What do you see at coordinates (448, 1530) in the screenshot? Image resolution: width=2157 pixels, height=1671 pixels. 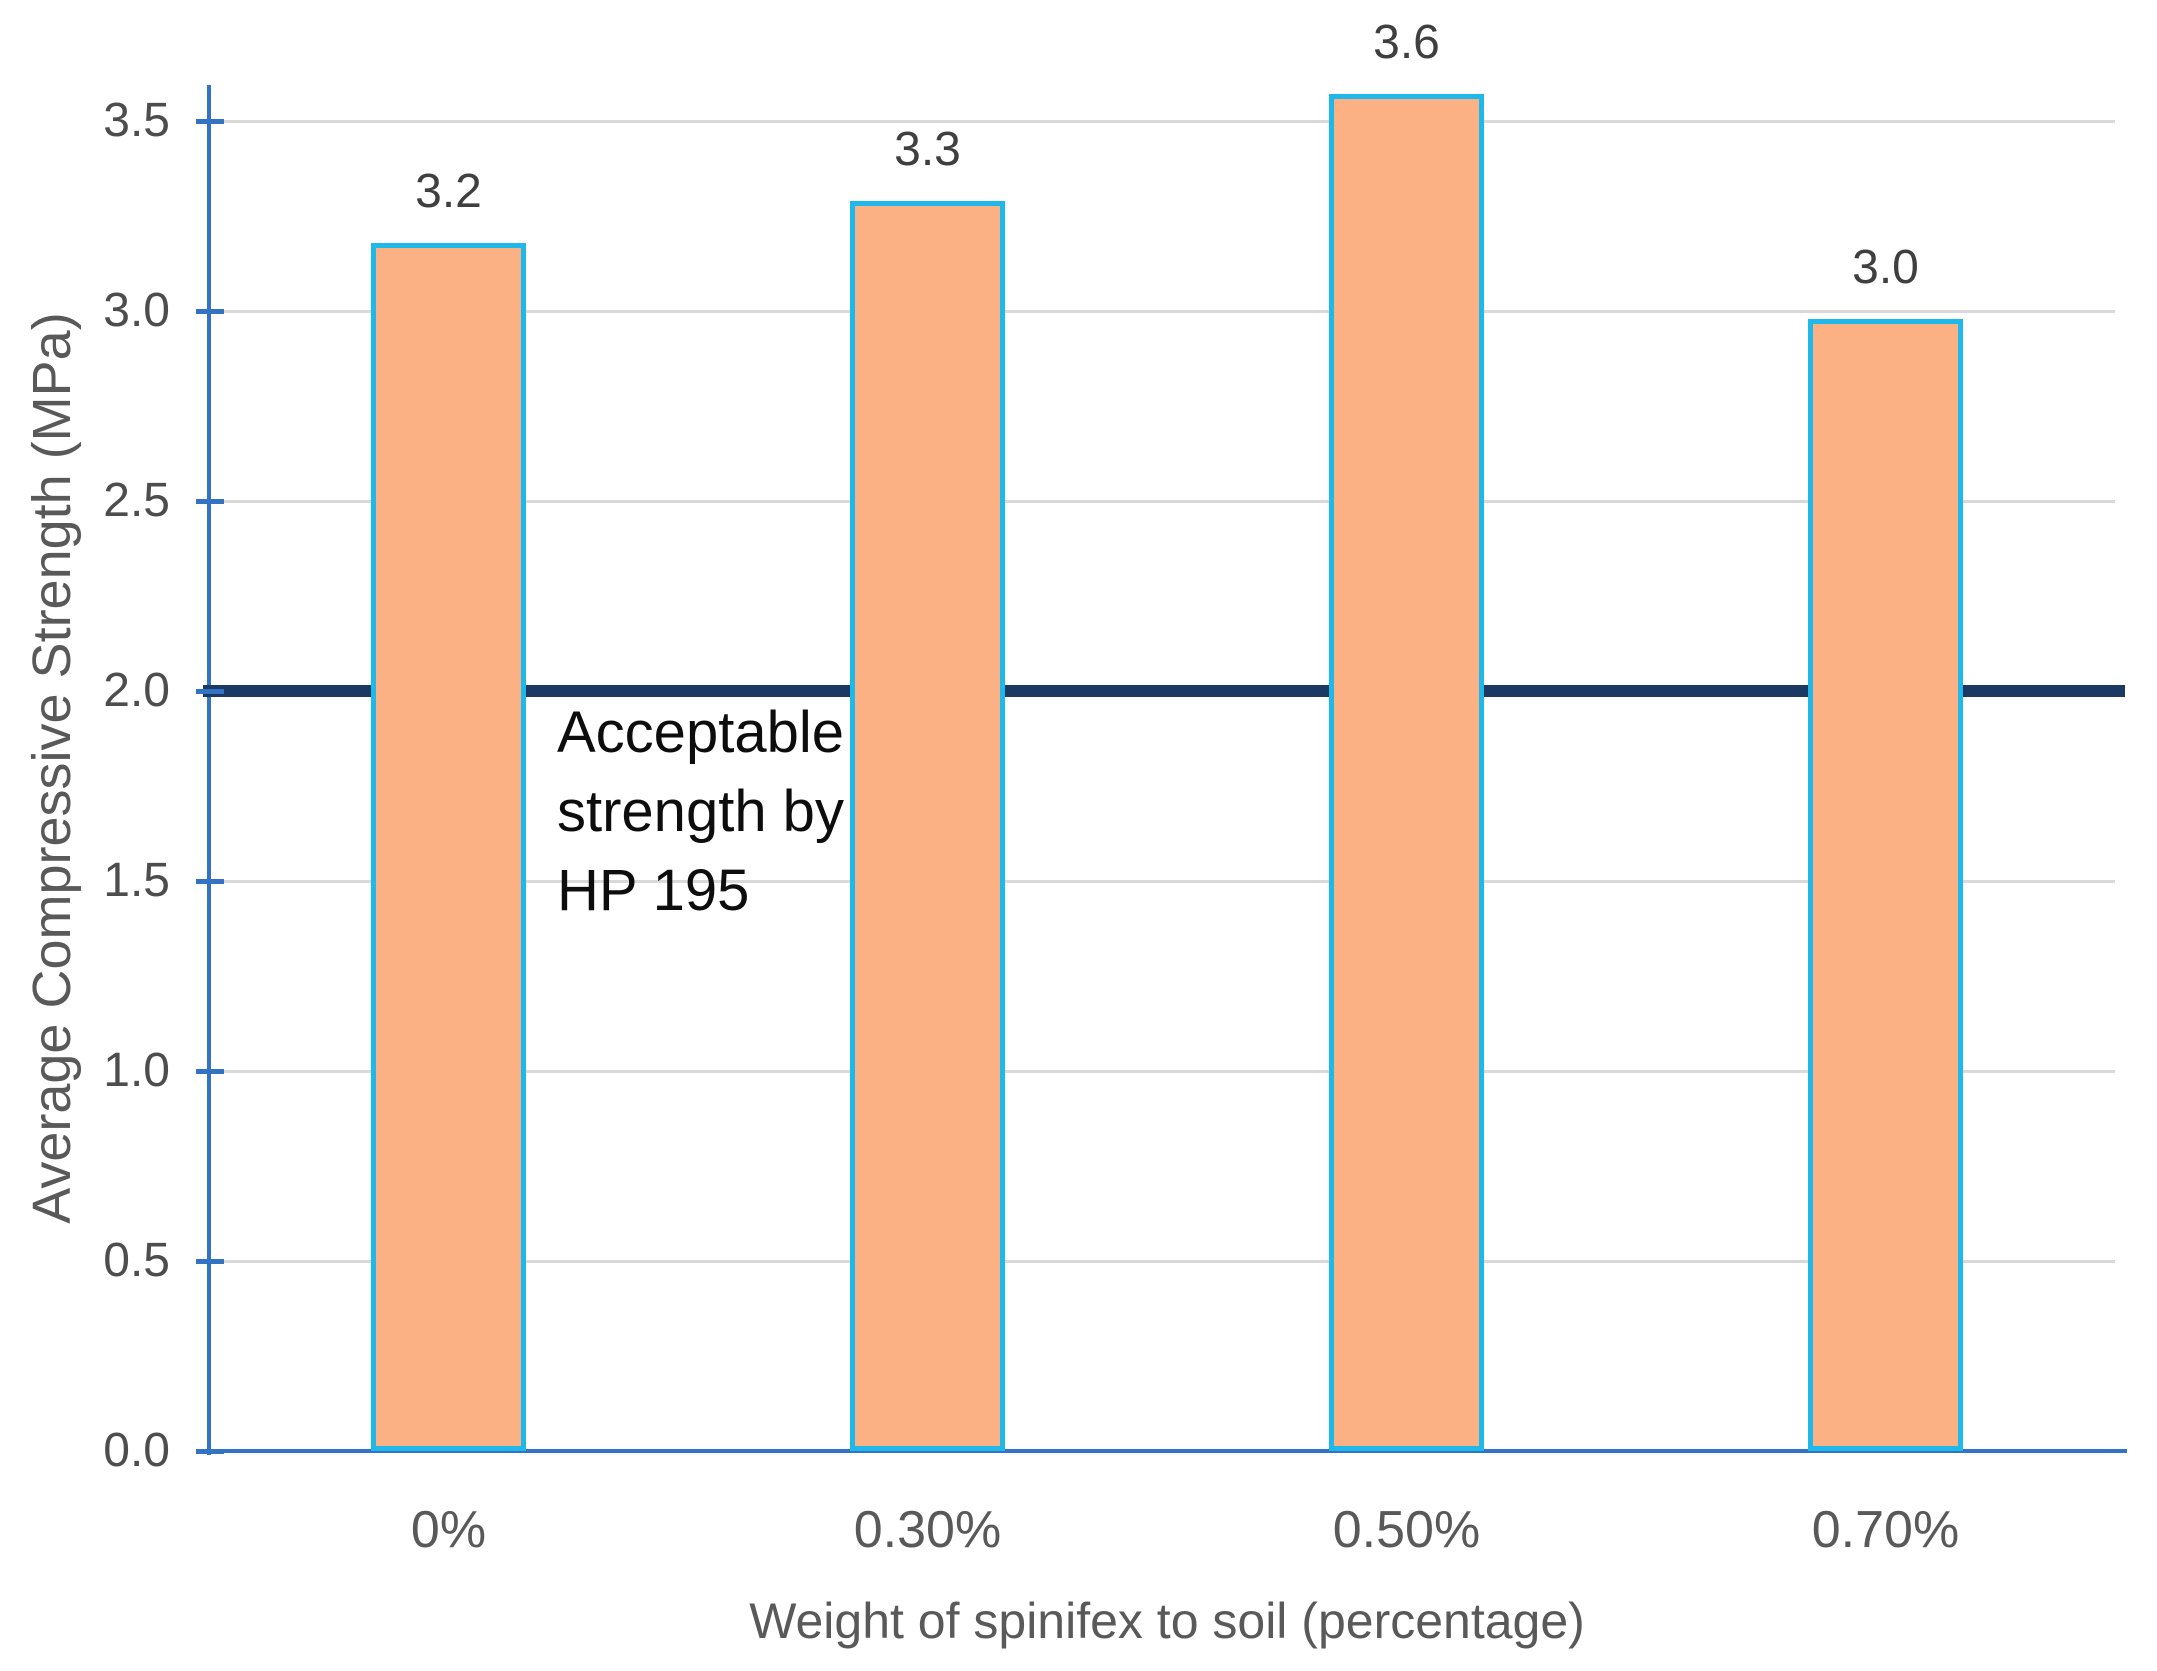 I see `x-tick-label: 0%` at bounding box center [448, 1530].